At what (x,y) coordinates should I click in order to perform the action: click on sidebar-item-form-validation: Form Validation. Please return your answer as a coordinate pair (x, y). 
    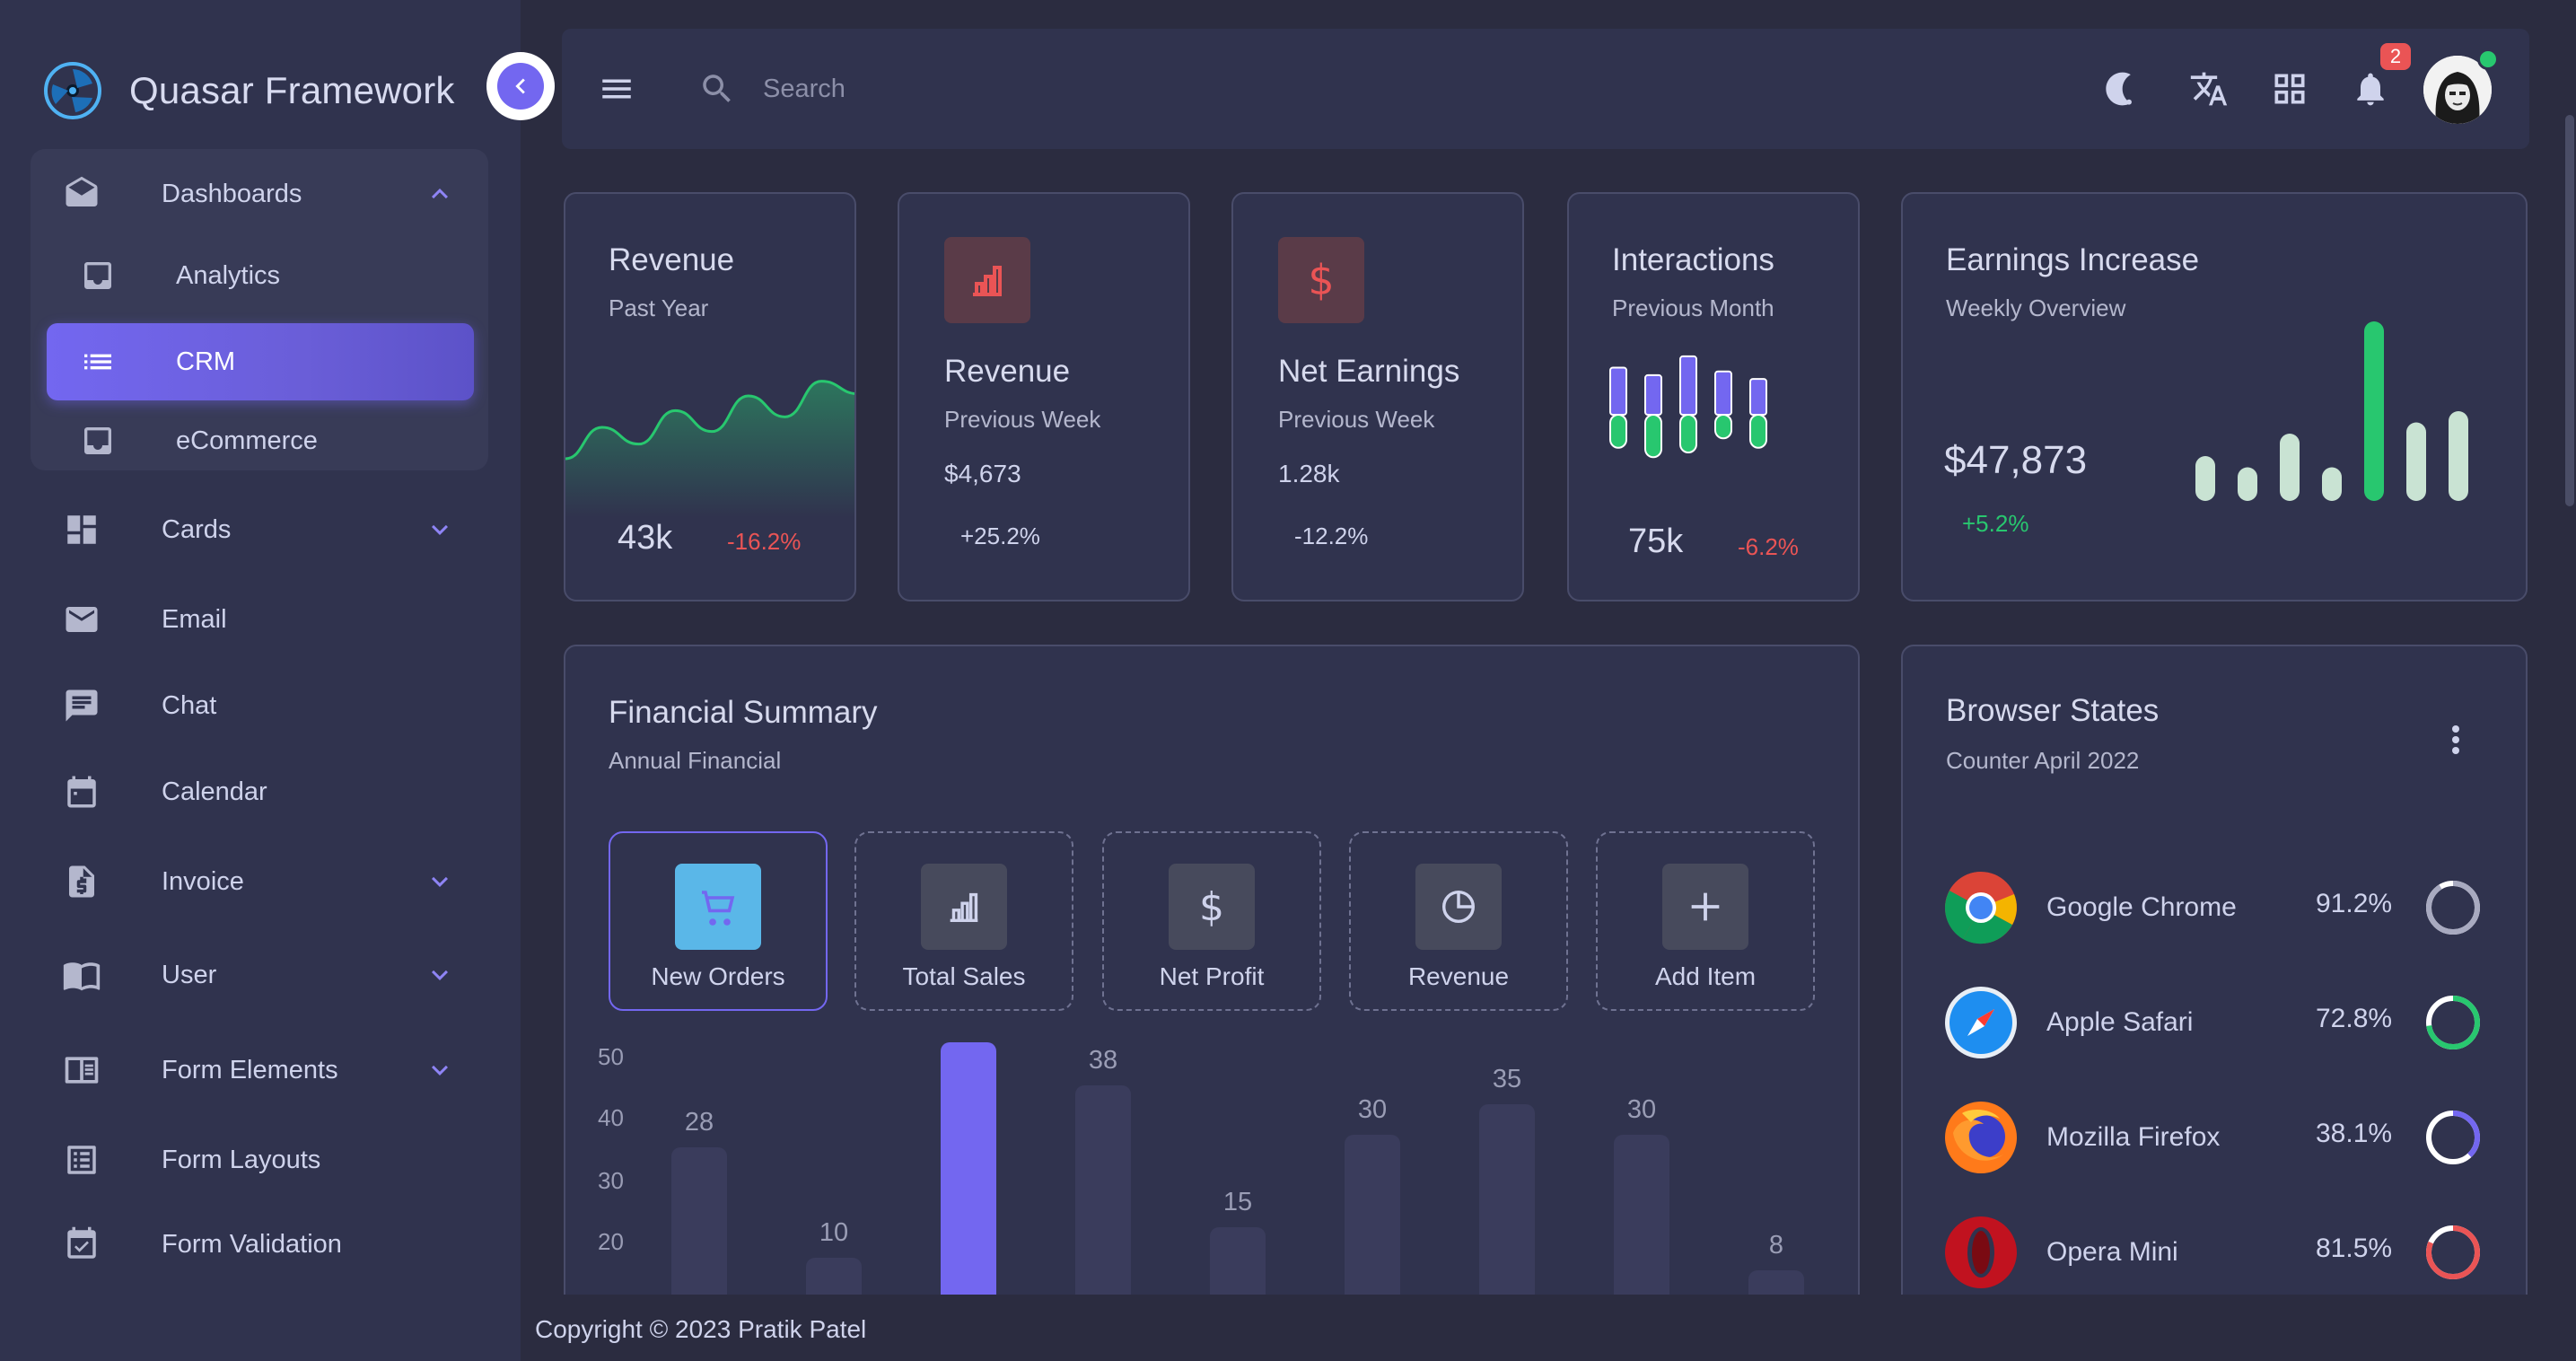
    Looking at the image, I should click on (259, 1244).